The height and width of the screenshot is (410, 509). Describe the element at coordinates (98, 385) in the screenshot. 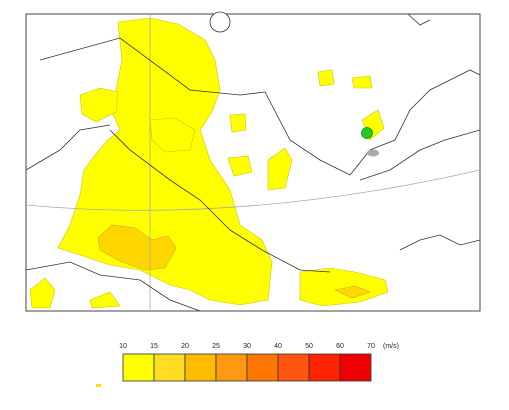

I see `dot` at that location.